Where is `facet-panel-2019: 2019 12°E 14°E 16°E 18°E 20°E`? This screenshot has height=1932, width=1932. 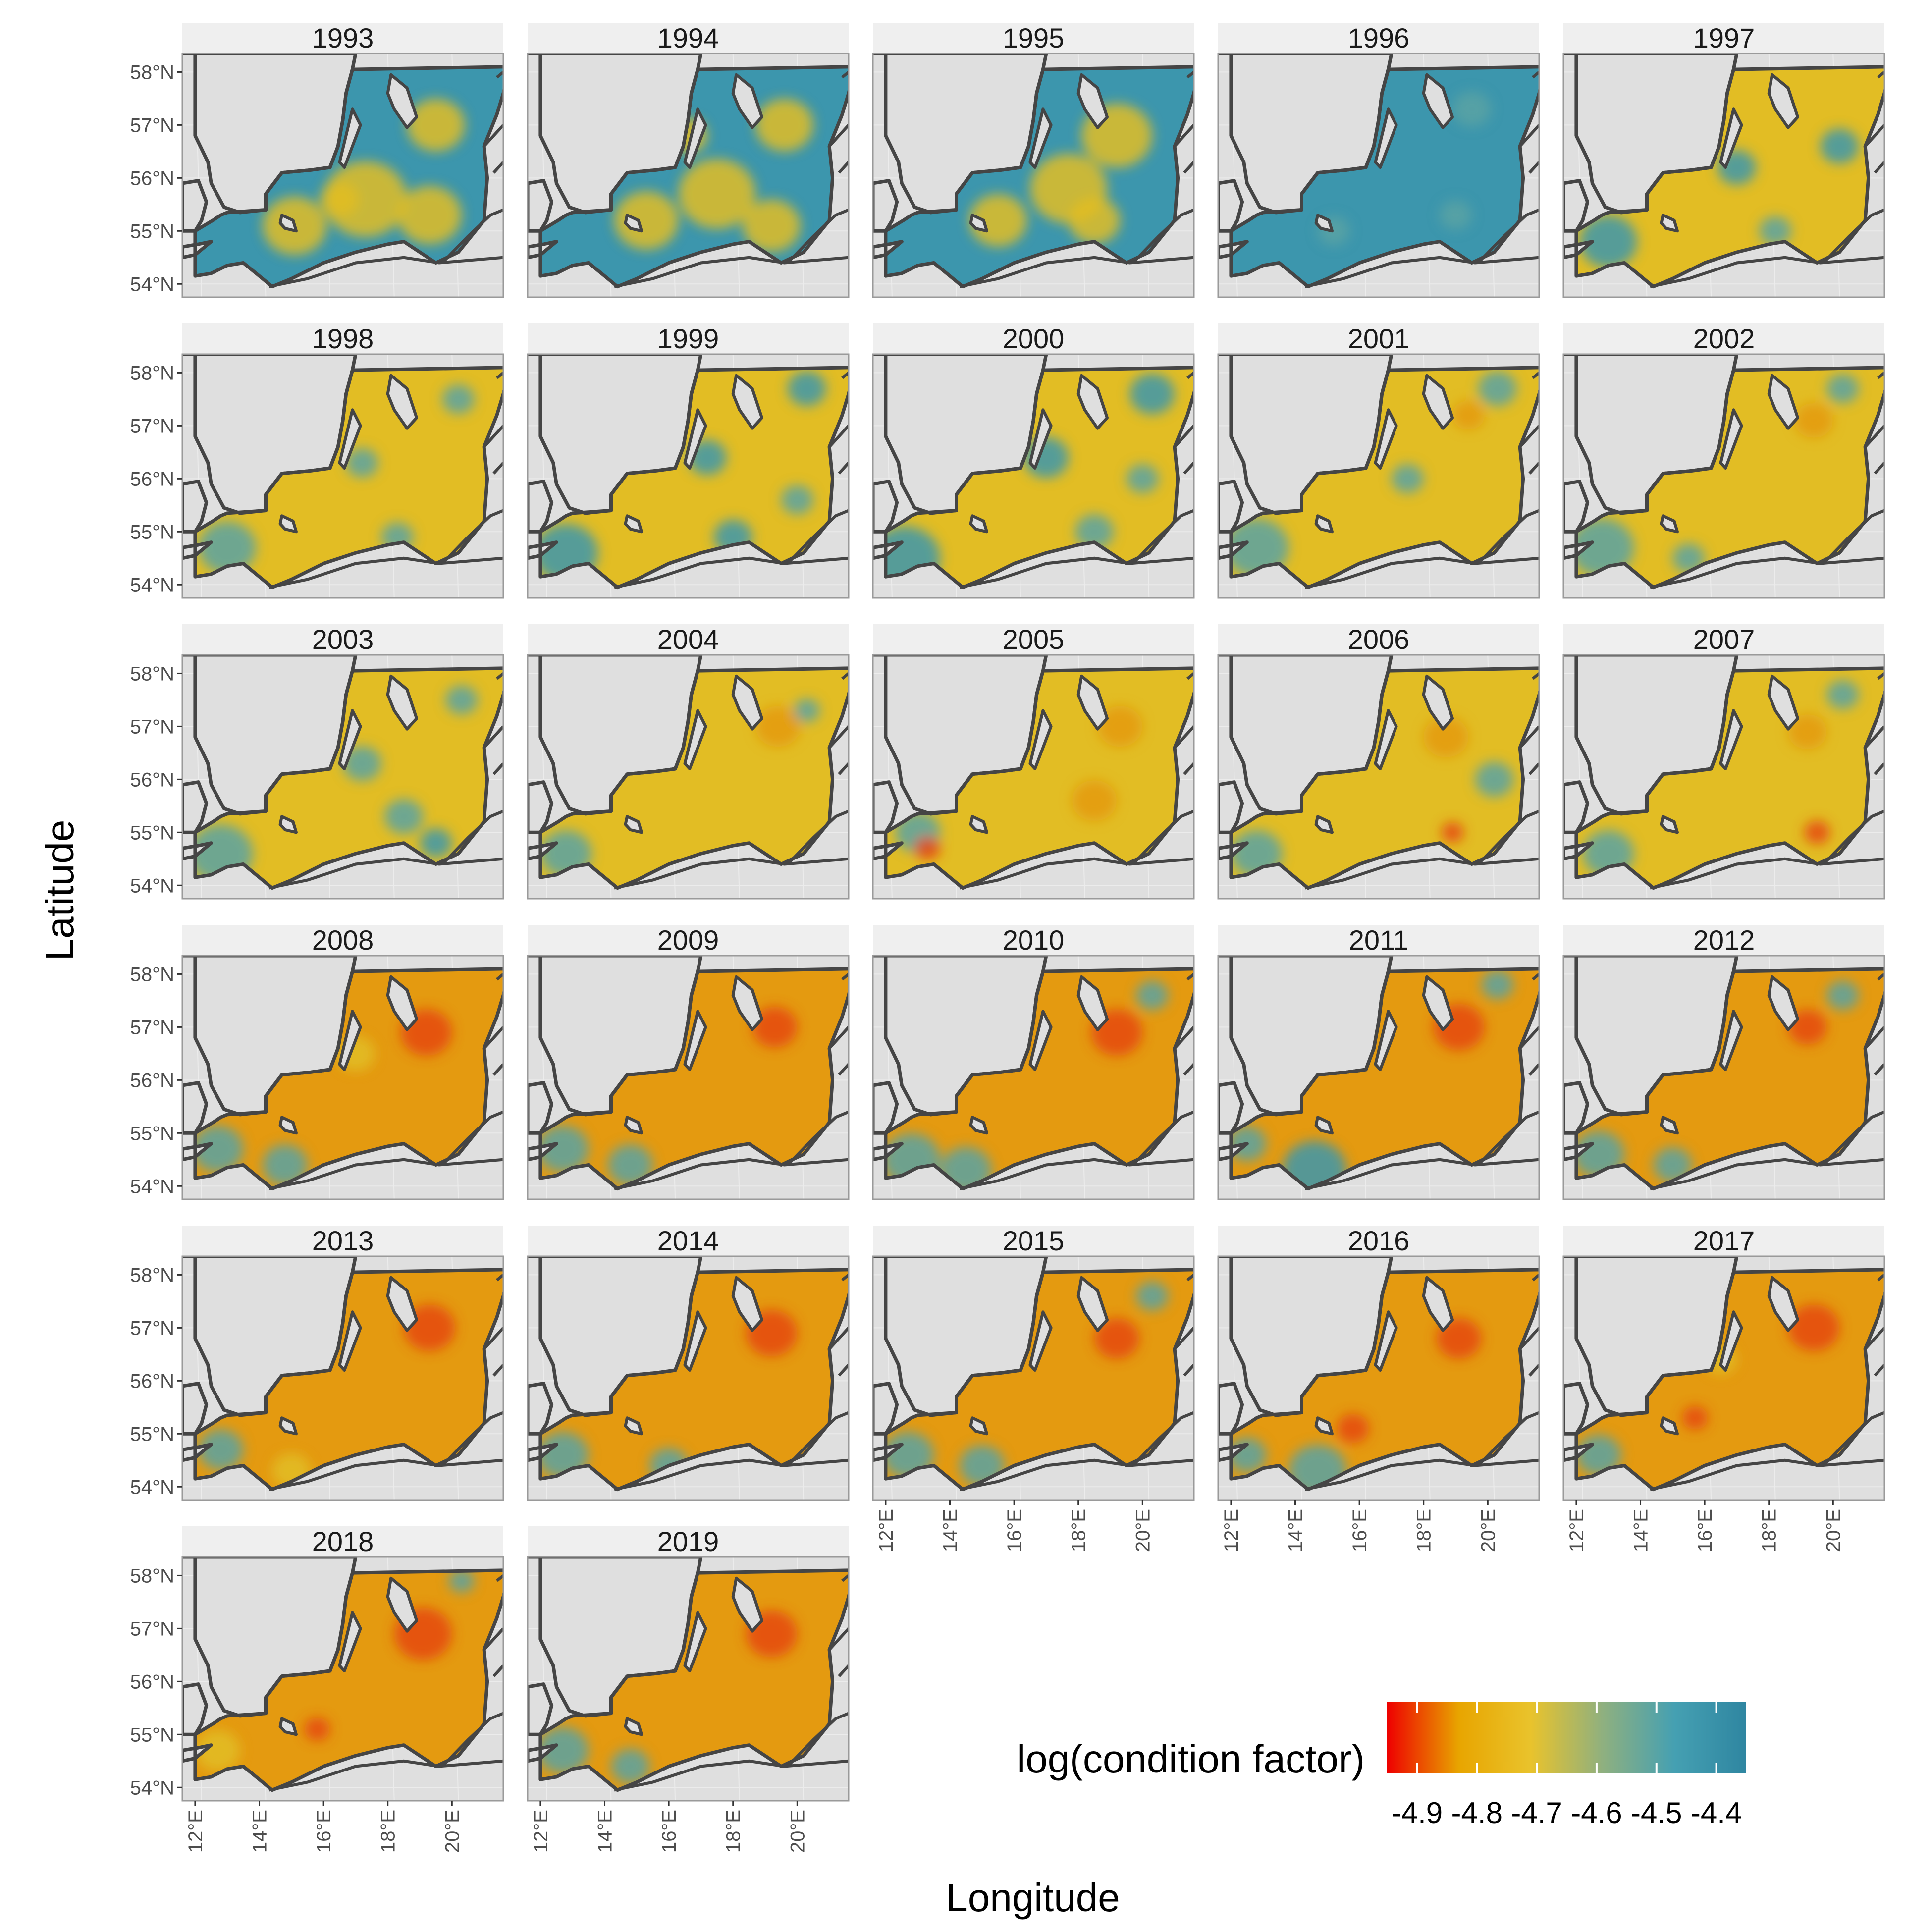
facet-panel-2019: 2019 12°E 14°E 16°E 18°E 20°E is located at coordinates (692, 1690).